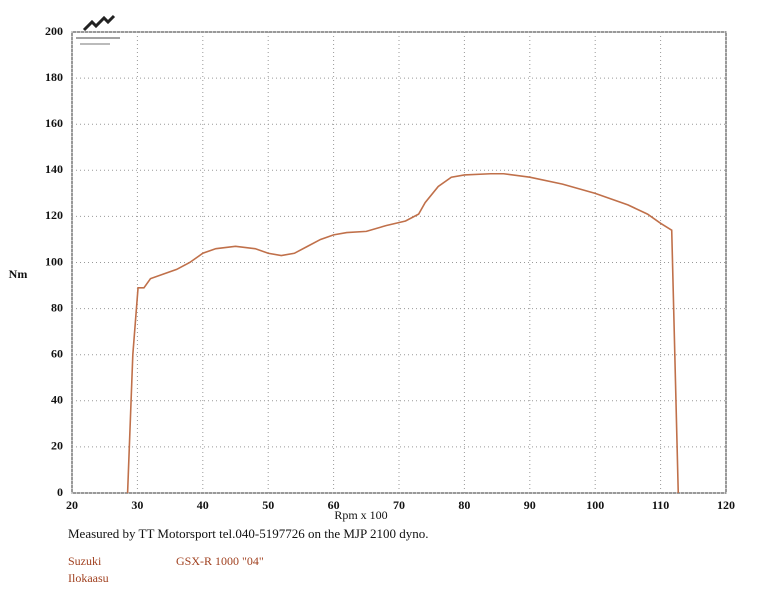 This screenshot has height=600, width=771. What do you see at coordinates (726, 505) in the screenshot?
I see `x-tick-label: 120` at bounding box center [726, 505].